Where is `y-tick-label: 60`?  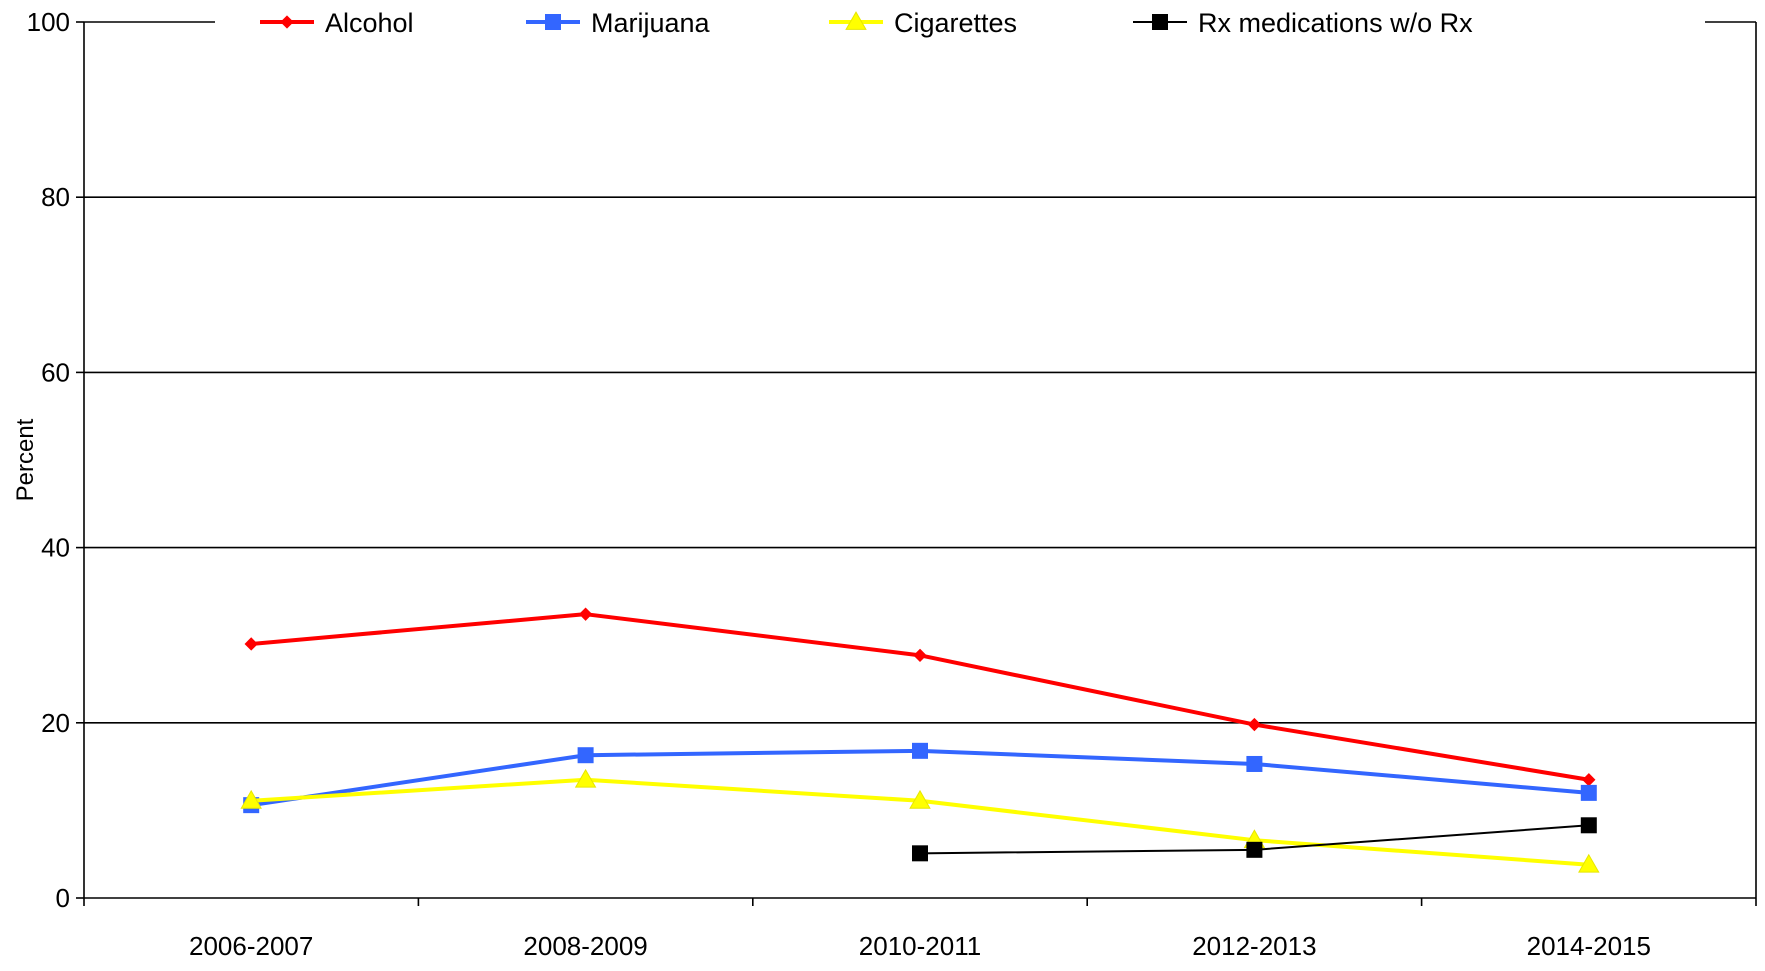
y-tick-label: 60 is located at coordinates (55, 372).